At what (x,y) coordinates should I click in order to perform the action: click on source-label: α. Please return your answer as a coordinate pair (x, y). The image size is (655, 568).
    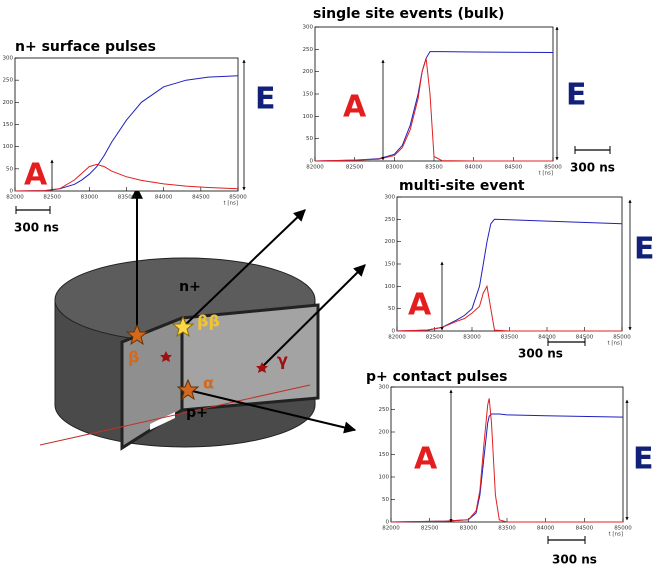
    Looking at the image, I should click on (208, 383).